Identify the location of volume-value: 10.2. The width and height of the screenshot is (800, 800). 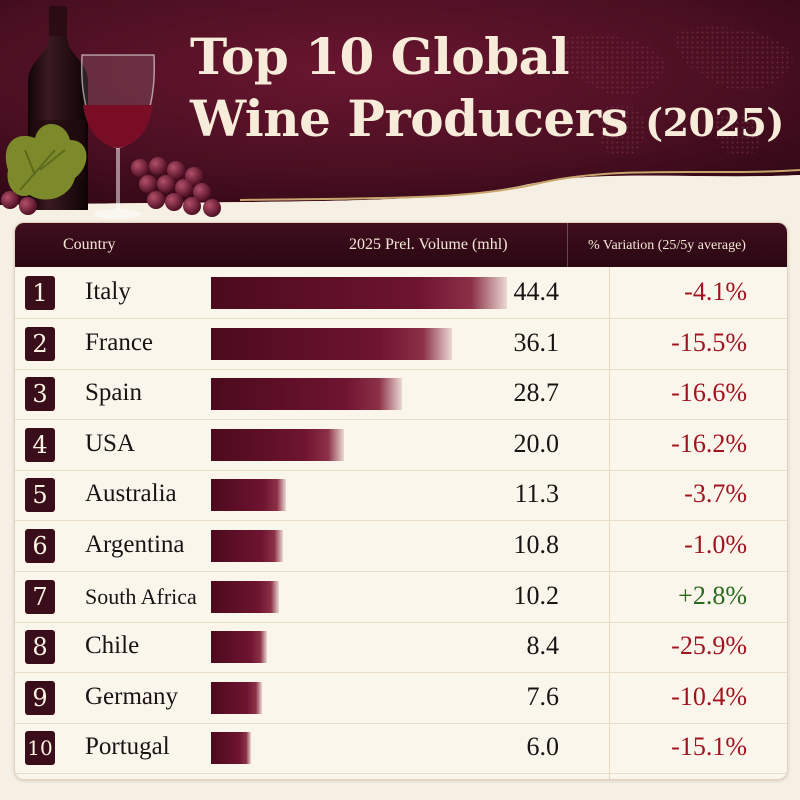
(536, 595).